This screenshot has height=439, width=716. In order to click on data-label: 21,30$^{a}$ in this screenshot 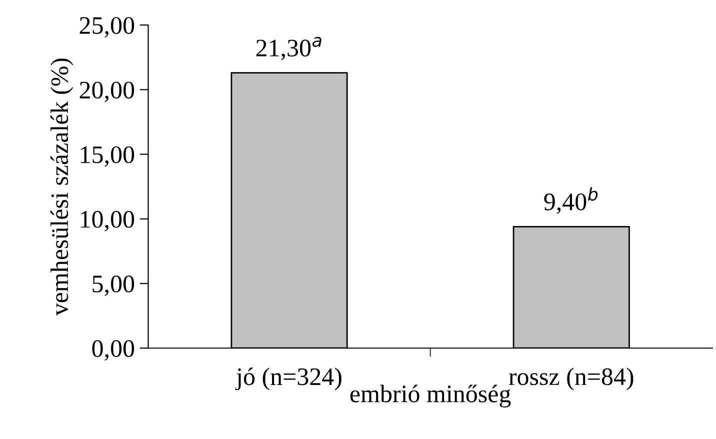, I will do `click(289, 48)`.